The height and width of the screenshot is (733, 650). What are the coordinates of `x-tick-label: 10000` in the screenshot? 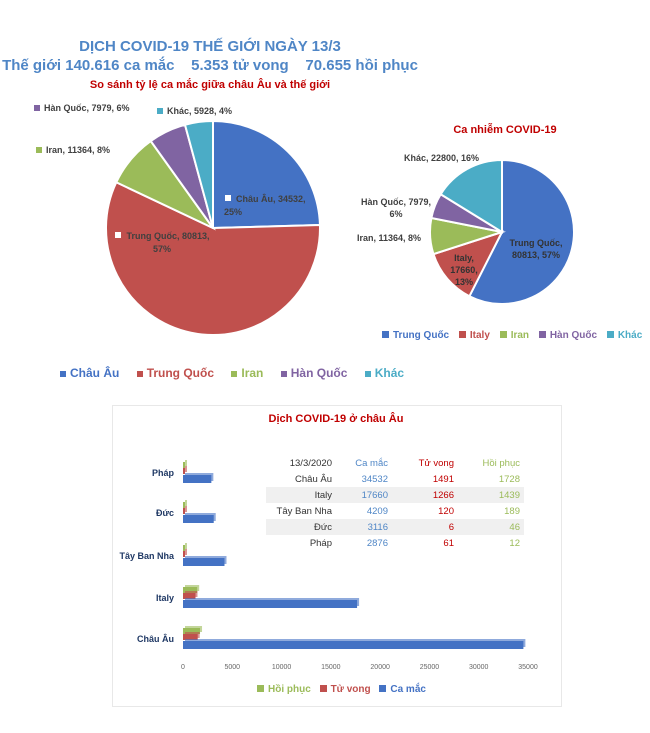 It's located at (282, 667).